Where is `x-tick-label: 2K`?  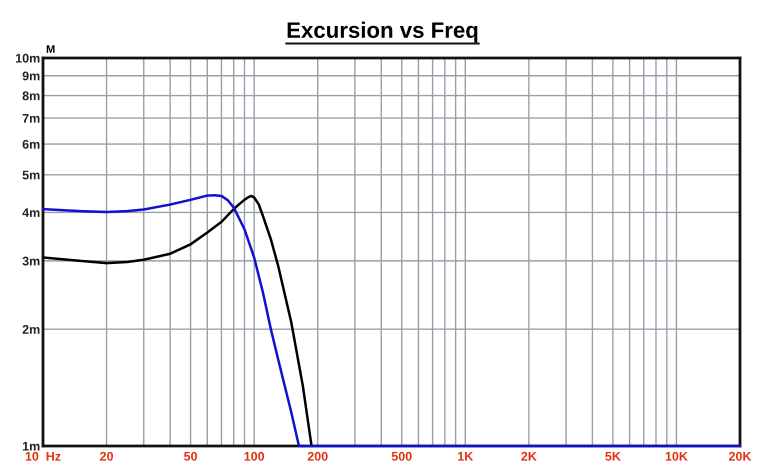 x-tick-label: 2K is located at coordinates (529, 456).